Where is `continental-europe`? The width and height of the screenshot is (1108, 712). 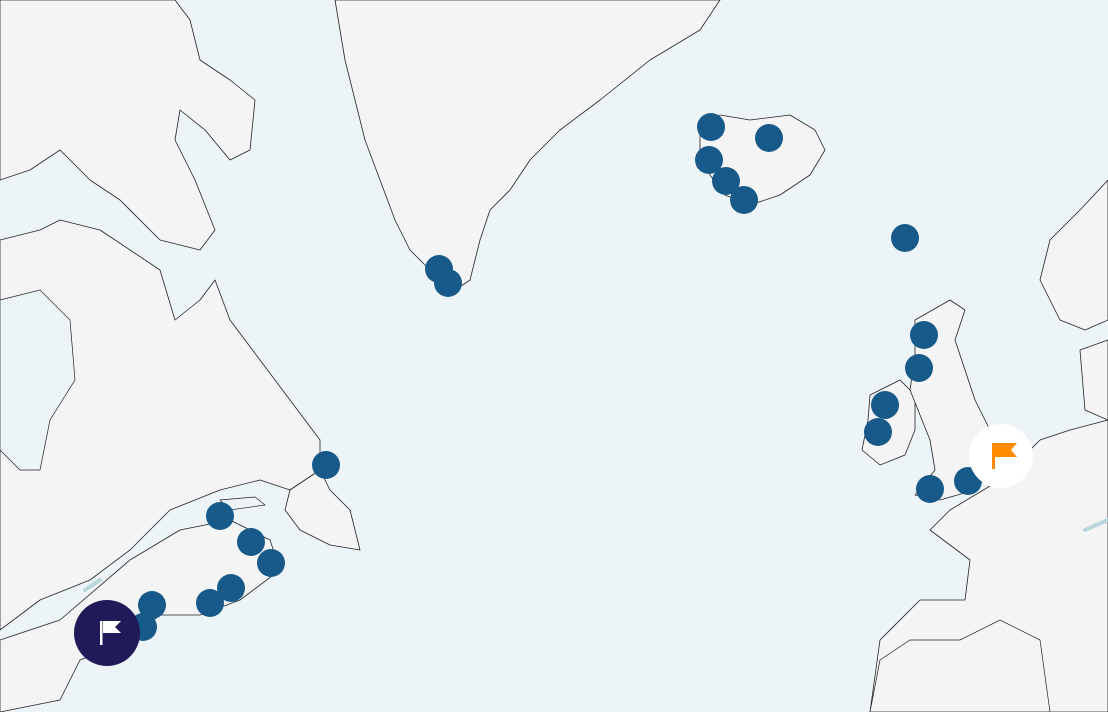
continental-europe is located at coordinates (988, 565).